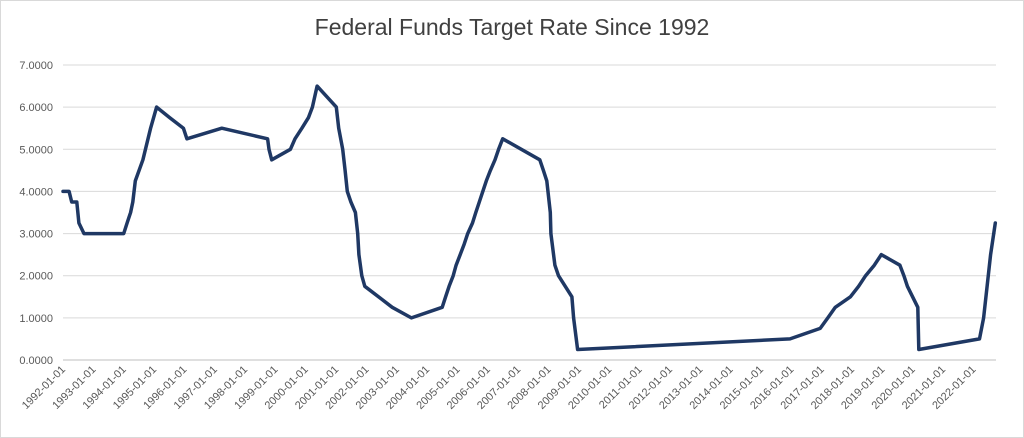  I want to click on y-tick-label: 2.0000, so click(36, 277).